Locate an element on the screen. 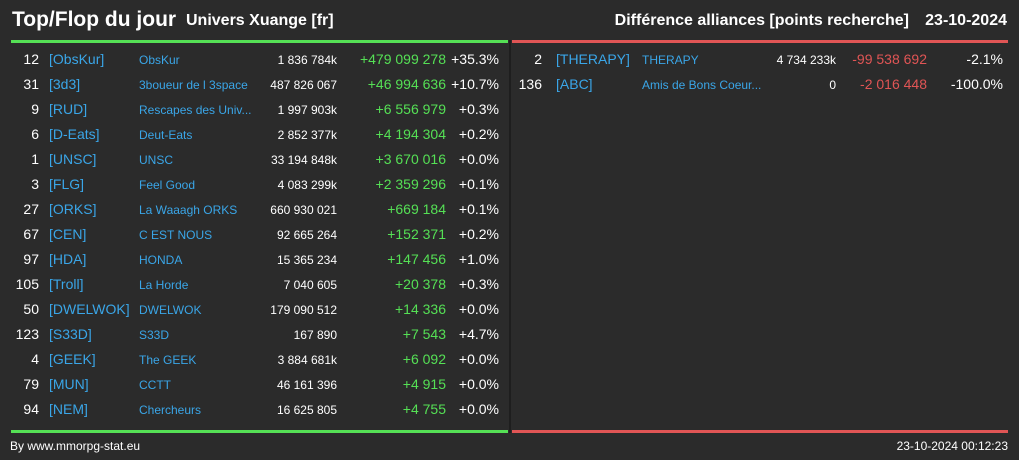 The image size is (1019, 460). alliance-name-link: Feel Good is located at coordinates (167, 185).